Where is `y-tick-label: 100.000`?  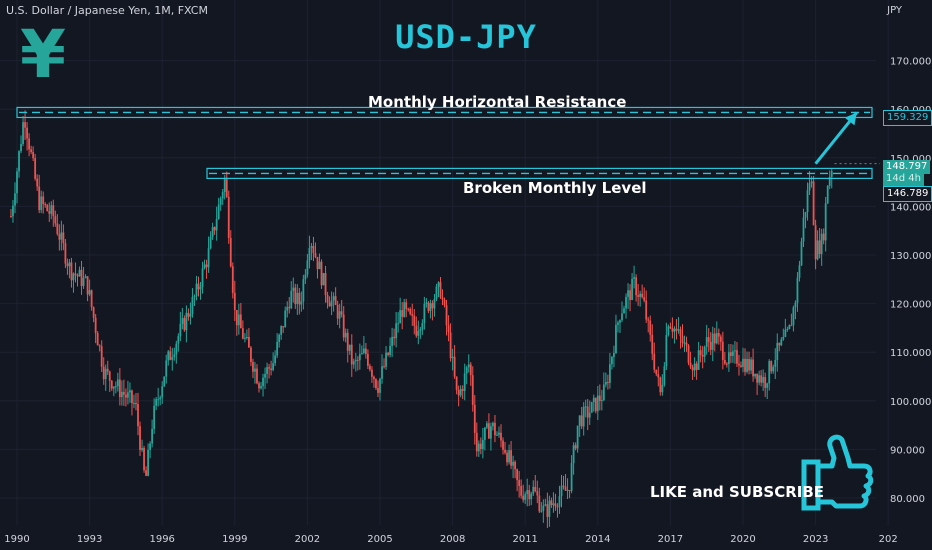
y-tick-label: 100.000 is located at coordinates (910, 402).